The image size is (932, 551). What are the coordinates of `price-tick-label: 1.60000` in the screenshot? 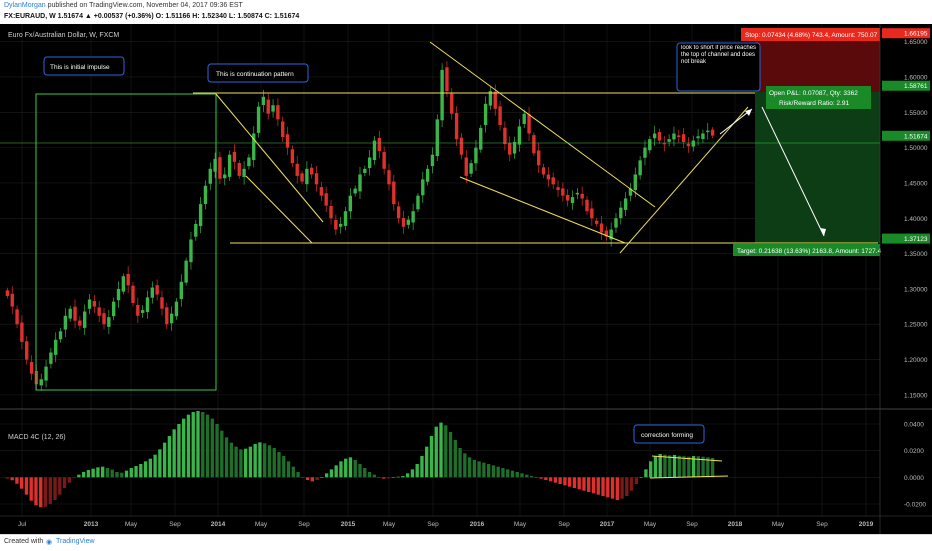 It's located at (916, 77).